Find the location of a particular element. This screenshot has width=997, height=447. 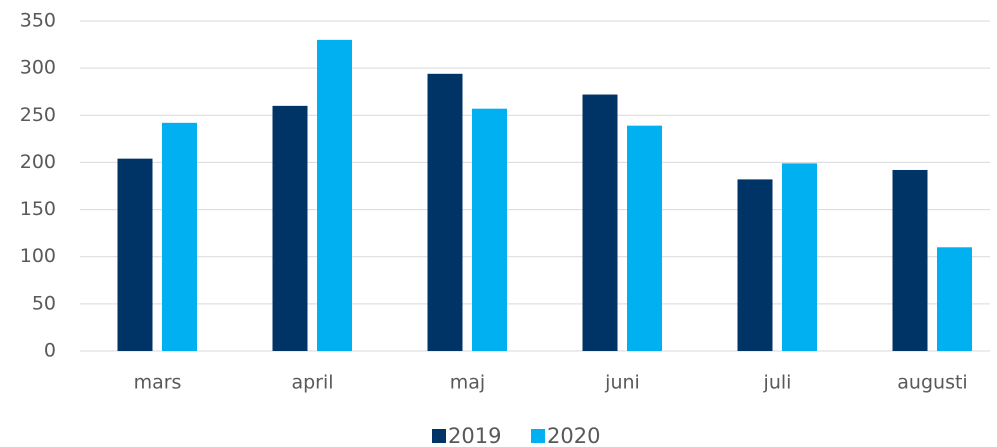

x-tick-label: juli is located at coordinates (777, 383).